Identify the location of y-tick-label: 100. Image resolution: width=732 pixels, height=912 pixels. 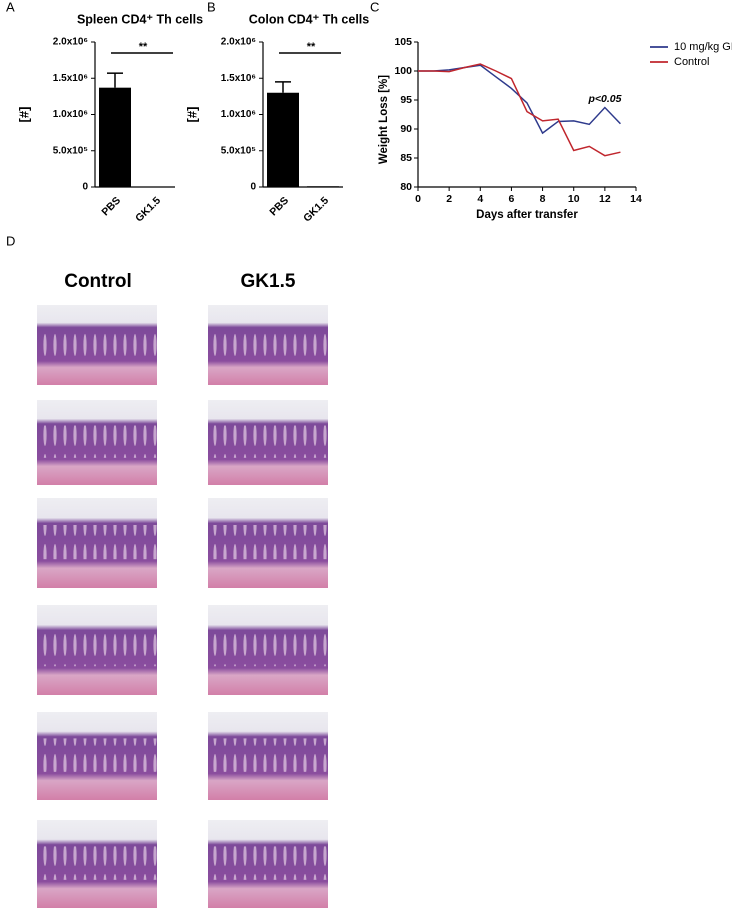
(403, 71).